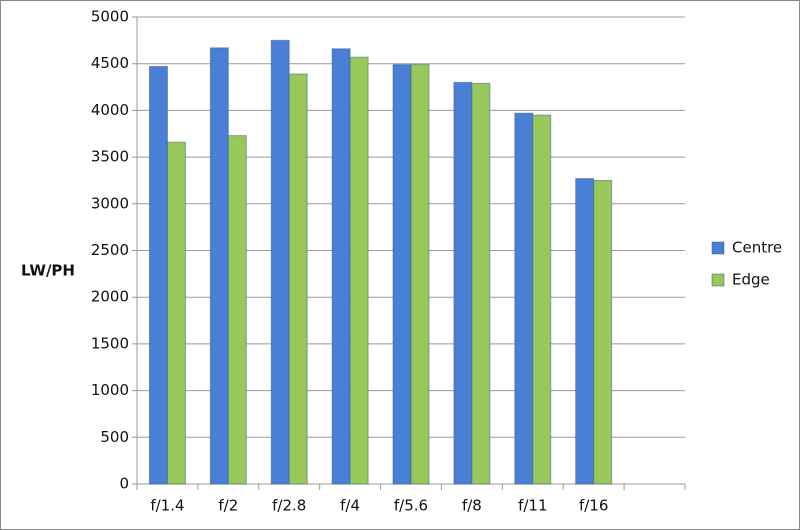  I want to click on x-tick-label: f/16, so click(593, 506).